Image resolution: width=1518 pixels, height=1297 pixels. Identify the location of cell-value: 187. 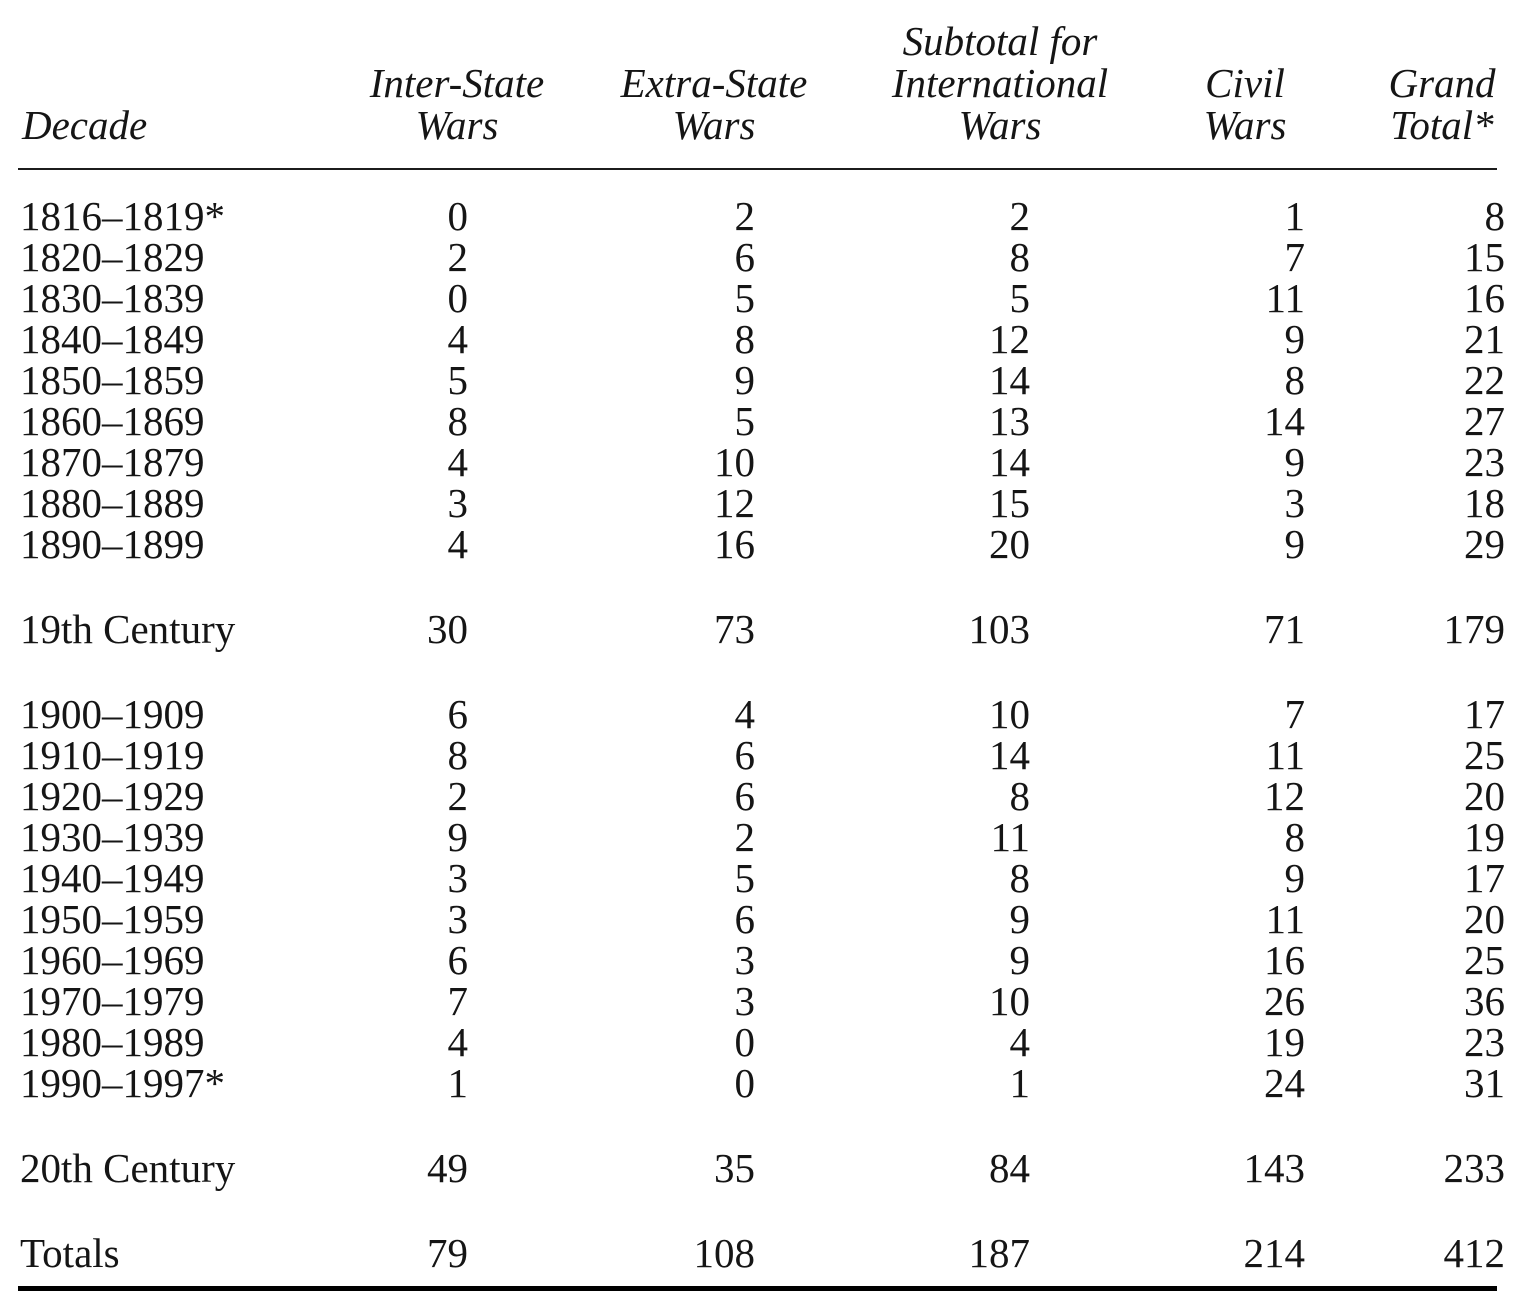
(999, 1253).